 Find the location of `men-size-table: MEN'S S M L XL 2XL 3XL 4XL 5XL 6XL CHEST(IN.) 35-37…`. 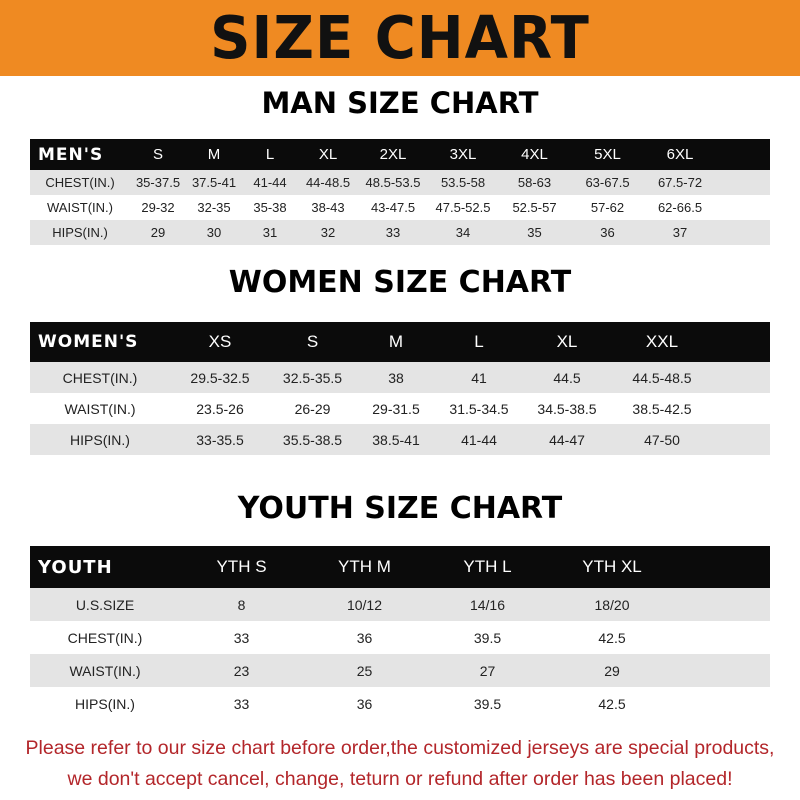

men-size-table: MEN'S S M L XL 2XL 3XL 4XL 5XL 6XL CHEST(IN.) 35-37… is located at coordinates (400, 192).